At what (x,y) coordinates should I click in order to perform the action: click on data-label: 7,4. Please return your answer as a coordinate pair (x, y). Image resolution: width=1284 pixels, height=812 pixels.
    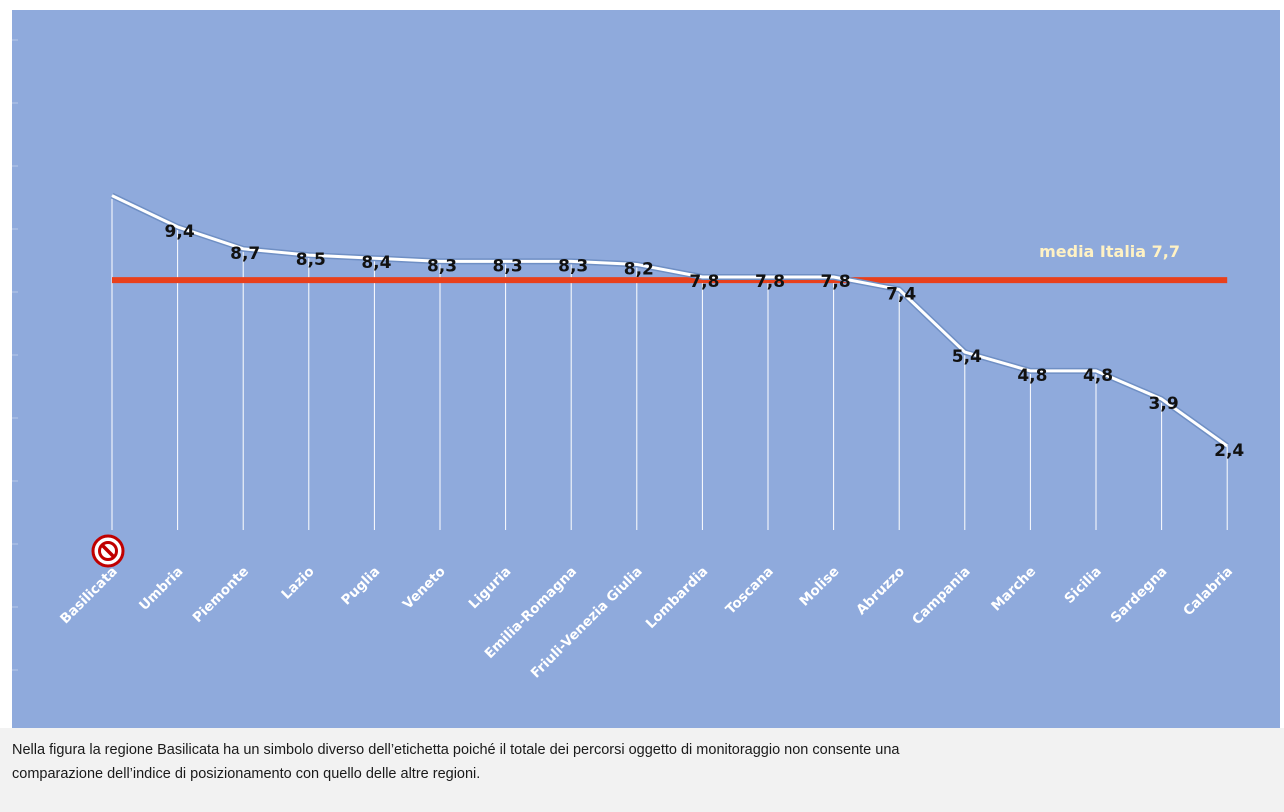
    Looking at the image, I should click on (901, 295).